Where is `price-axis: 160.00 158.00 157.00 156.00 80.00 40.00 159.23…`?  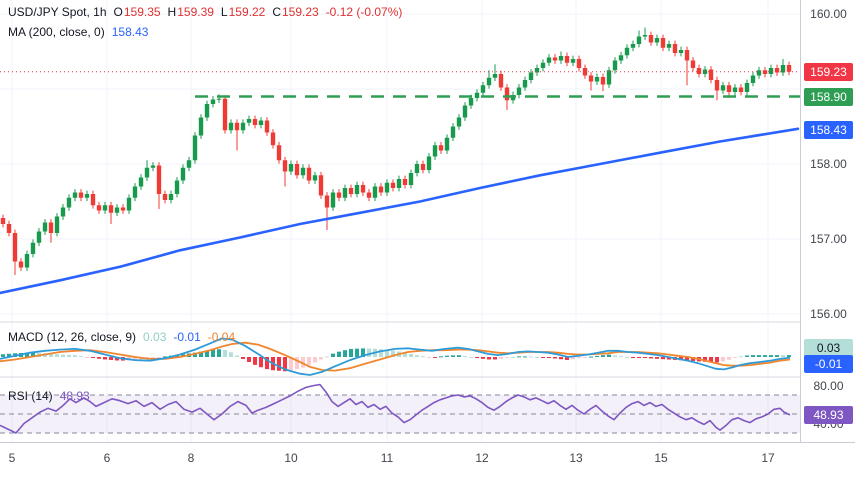 price-axis: 160.00 158.00 157.00 156.00 80.00 40.00 159.23… is located at coordinates (827, 221).